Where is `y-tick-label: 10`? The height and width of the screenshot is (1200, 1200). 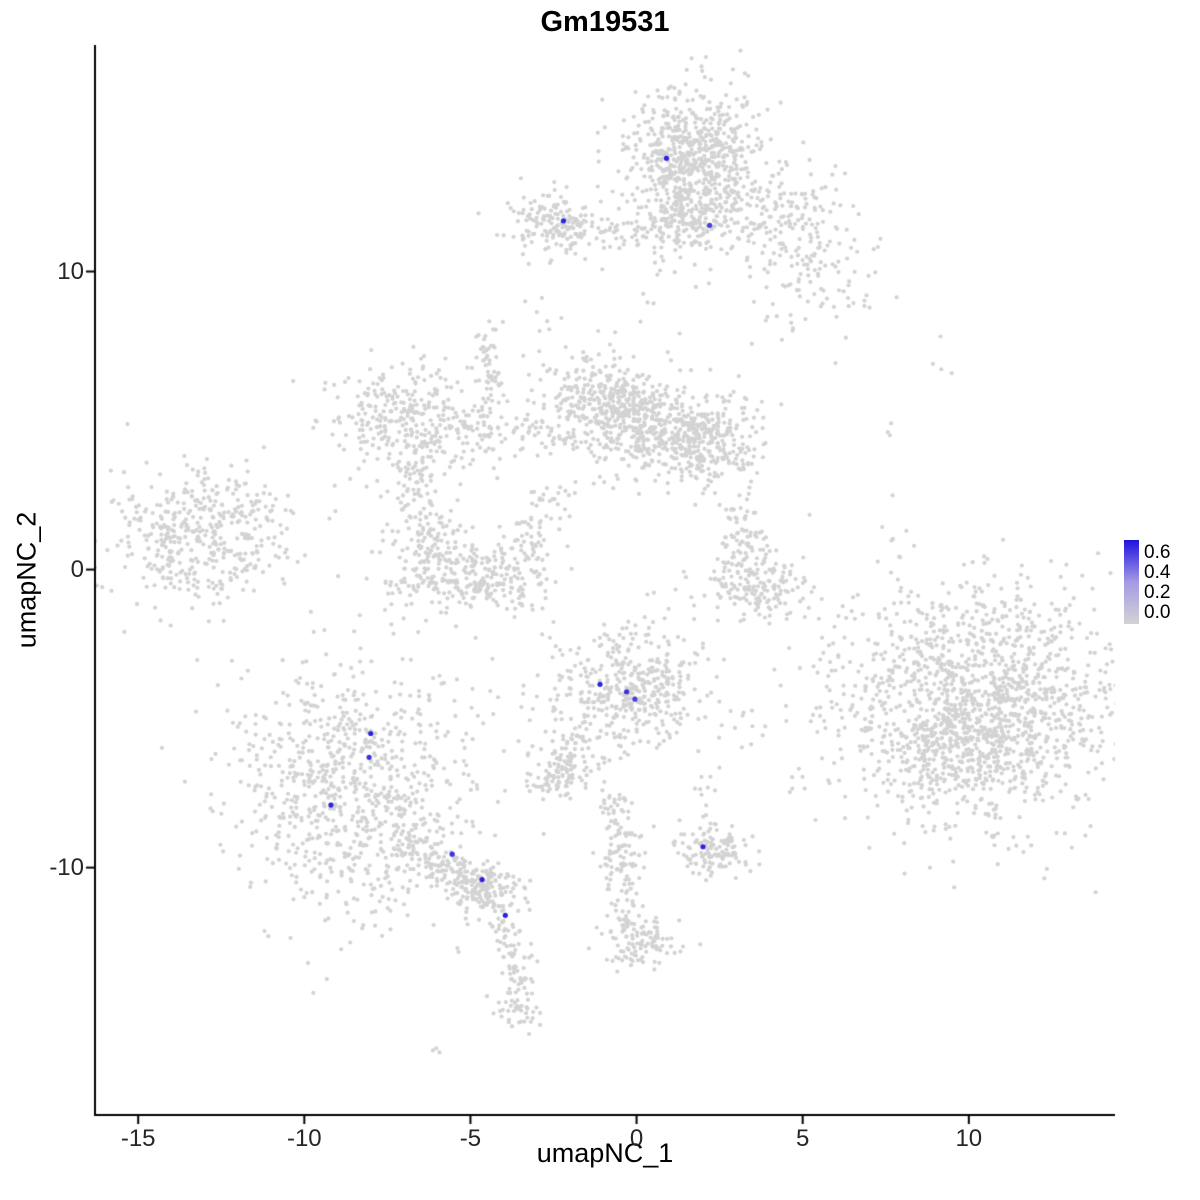
y-tick-label: 10 is located at coordinates (70, 271).